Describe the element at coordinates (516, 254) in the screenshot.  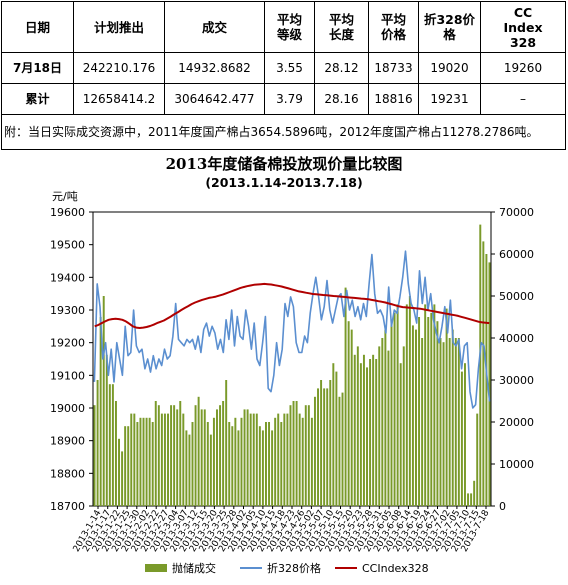
I see `right-axis-tick-label: 60000` at that location.